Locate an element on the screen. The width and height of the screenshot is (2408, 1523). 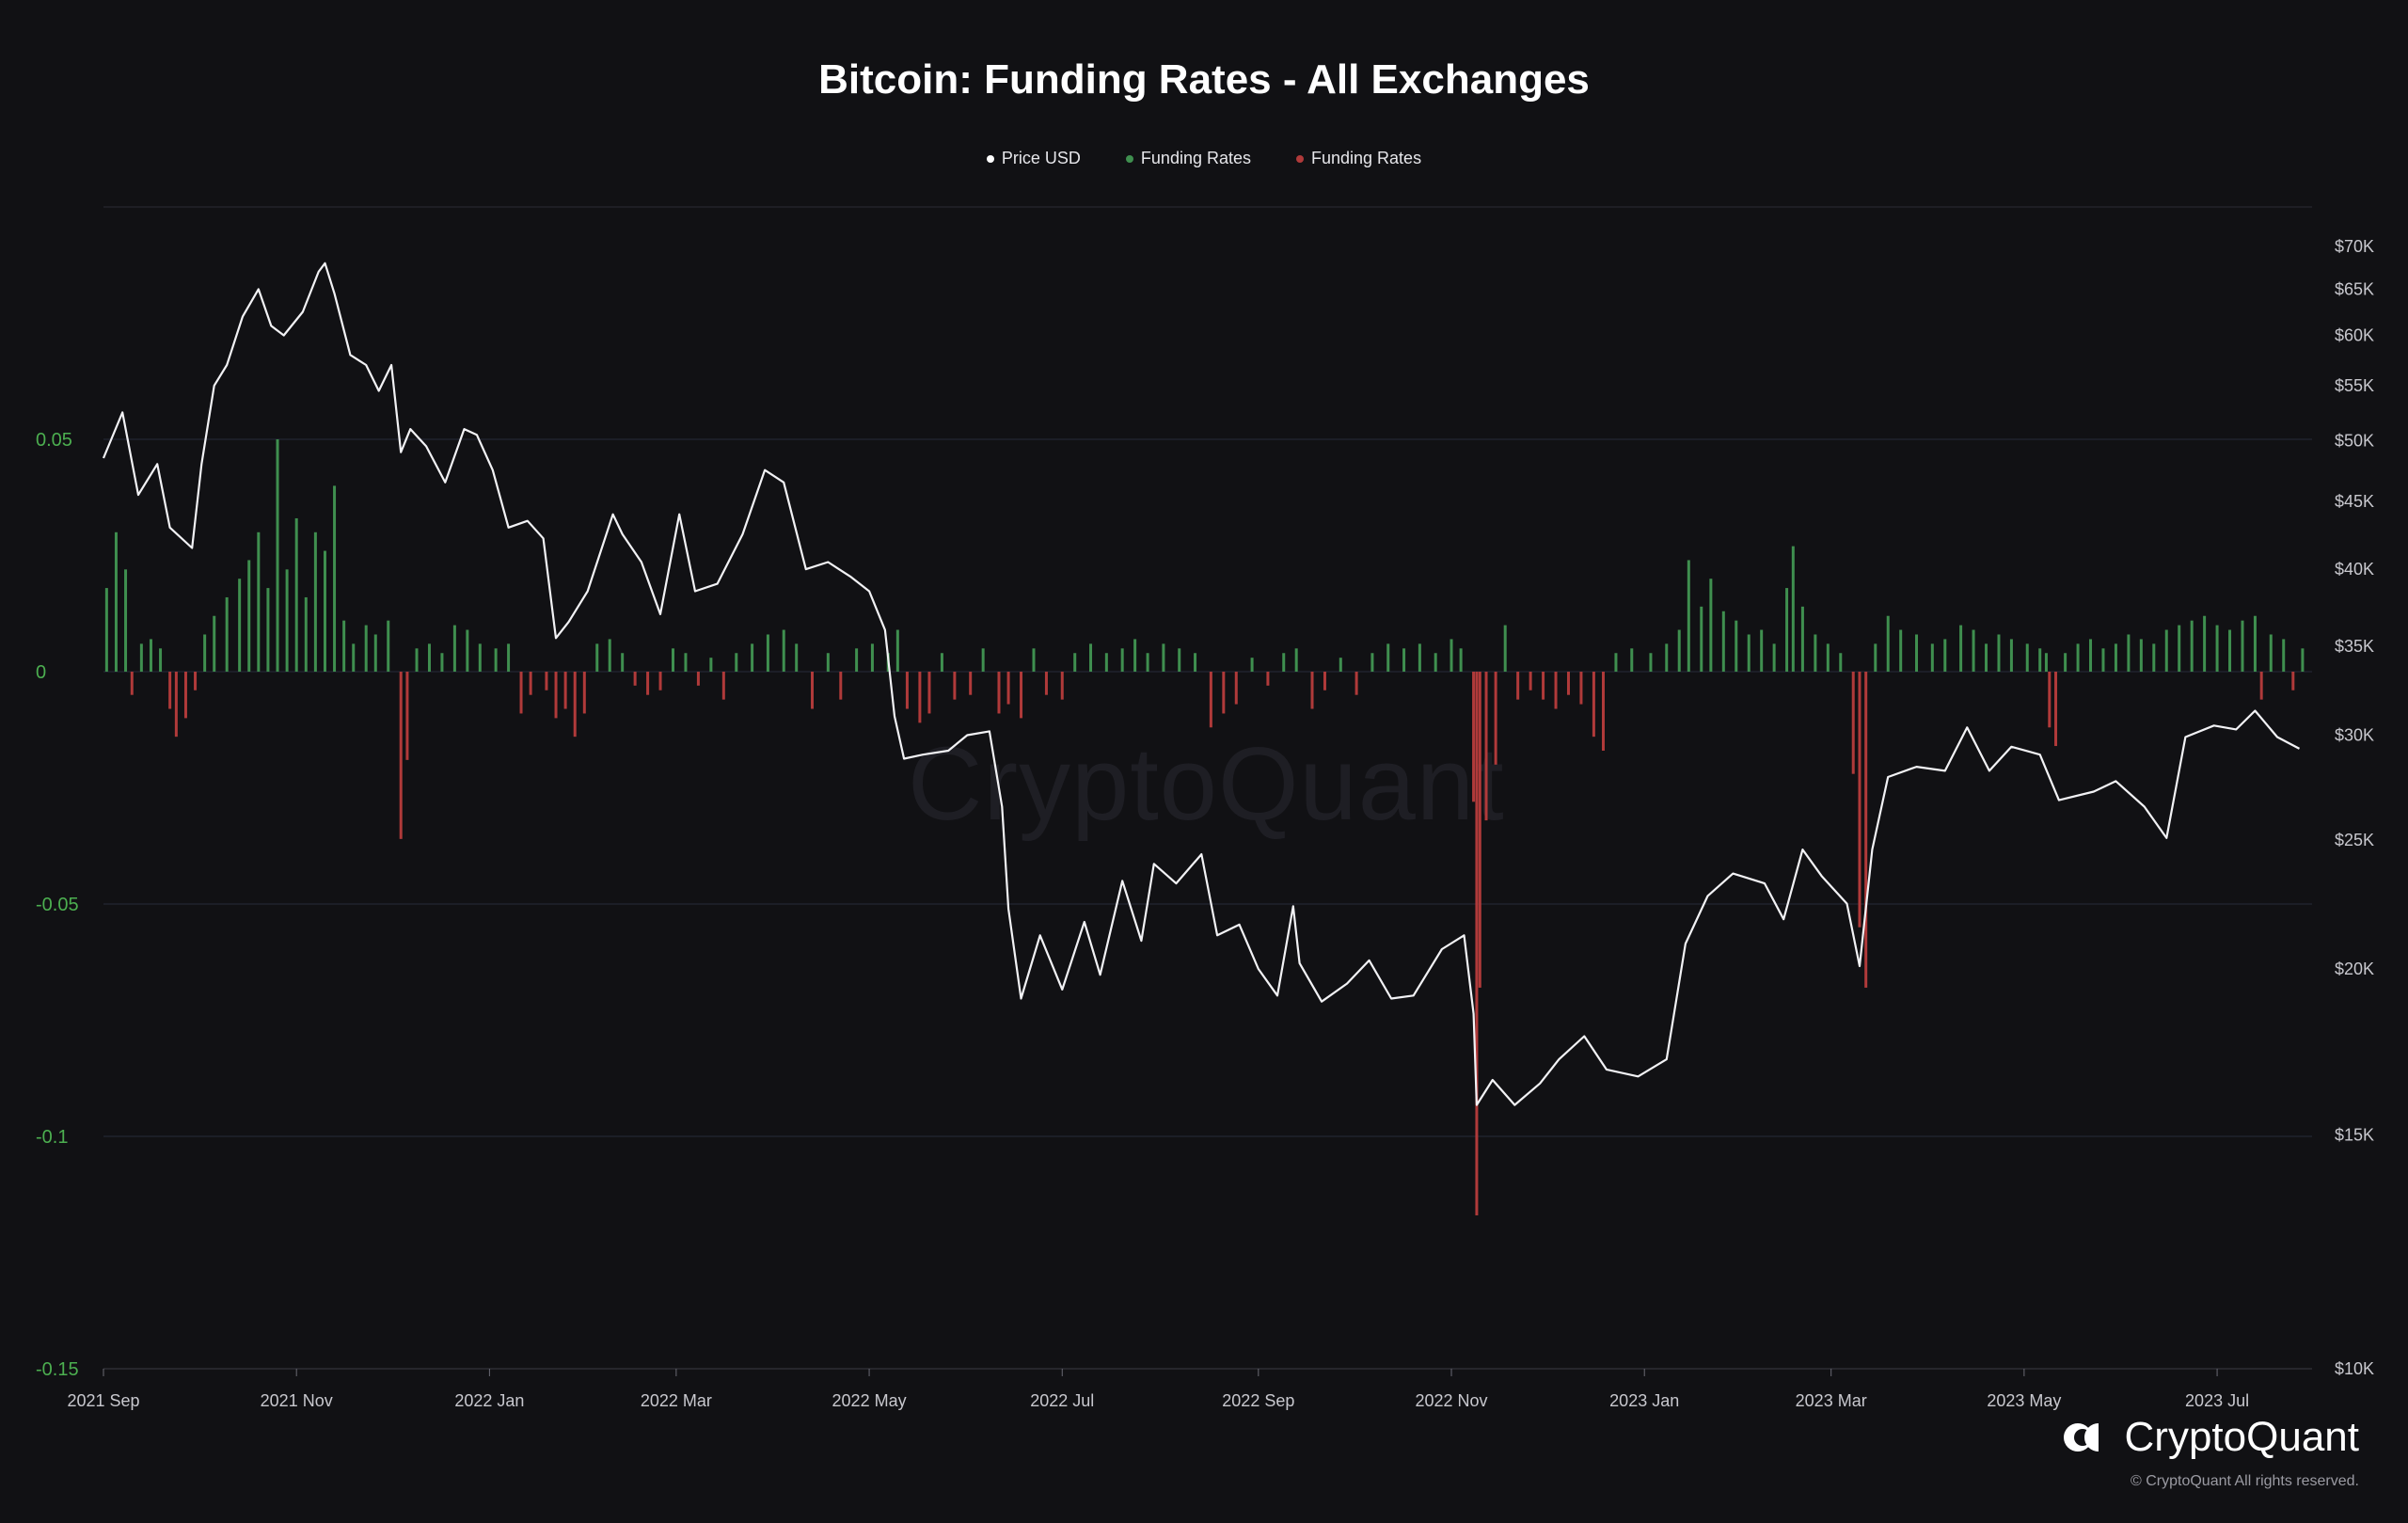
legend-item-funding-negative: Funding Rates is located at coordinates (1359, 158).